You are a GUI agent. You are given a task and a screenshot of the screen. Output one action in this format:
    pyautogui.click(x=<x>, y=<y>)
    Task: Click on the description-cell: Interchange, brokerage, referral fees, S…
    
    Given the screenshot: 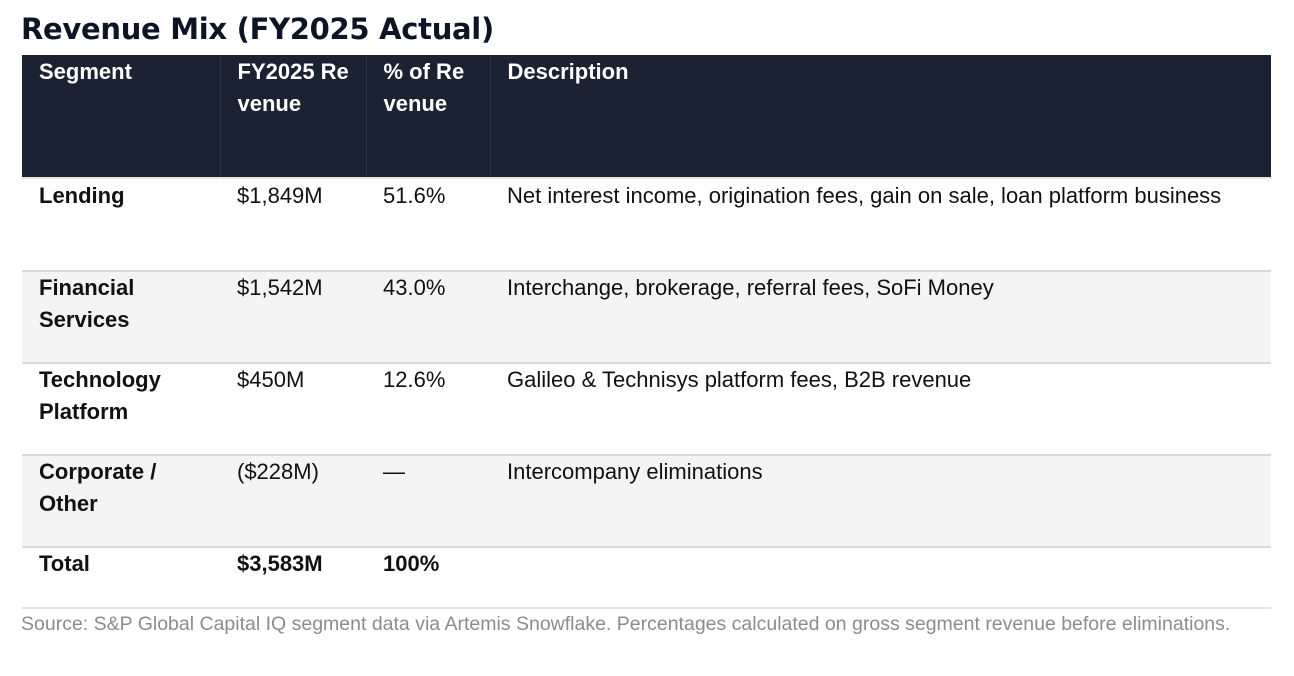 What is the action you would take?
    pyautogui.click(x=880, y=316)
    